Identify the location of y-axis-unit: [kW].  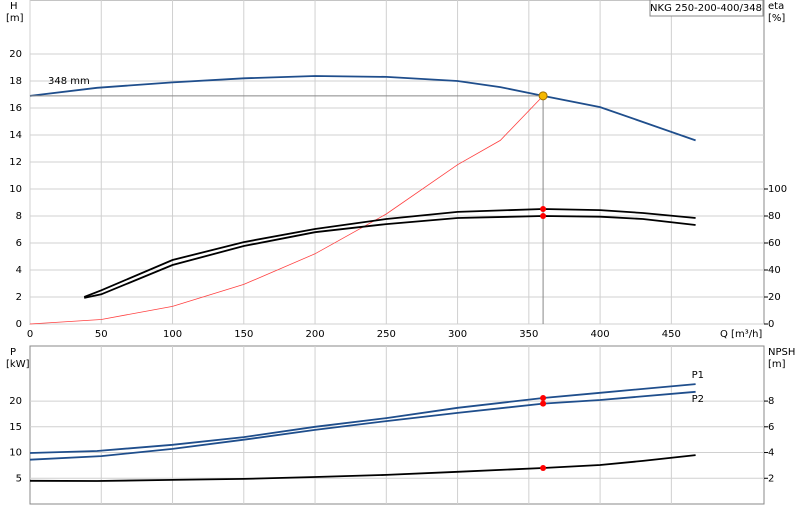
(18, 364).